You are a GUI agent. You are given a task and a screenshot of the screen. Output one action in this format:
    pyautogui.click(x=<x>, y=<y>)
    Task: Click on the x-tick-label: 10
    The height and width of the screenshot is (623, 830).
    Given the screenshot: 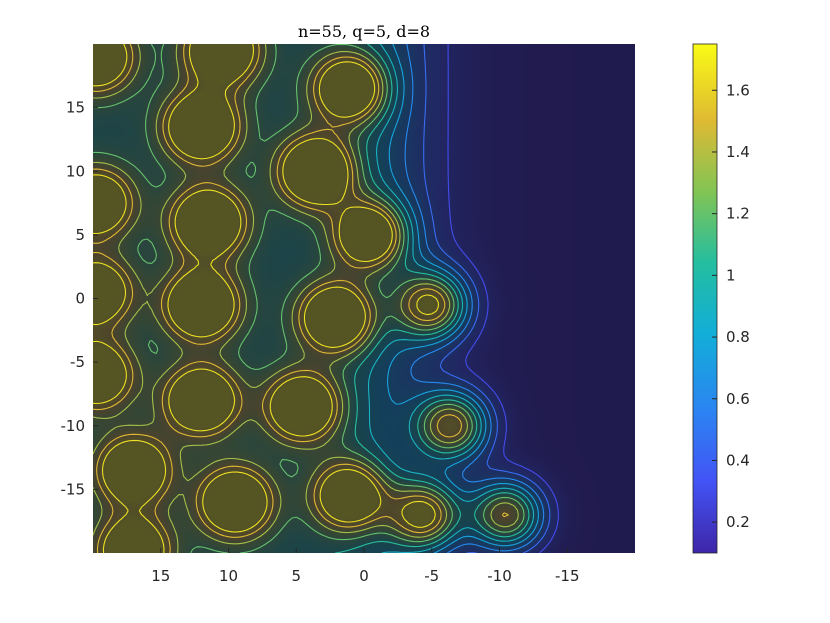 What is the action you would take?
    pyautogui.click(x=228, y=576)
    